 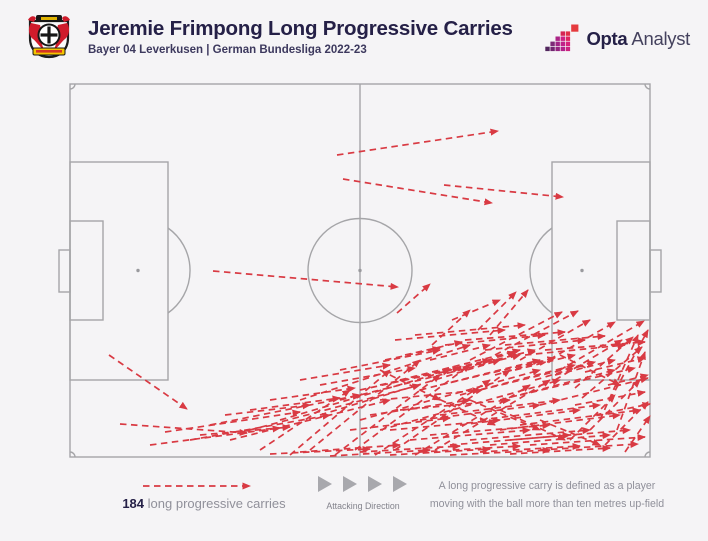 What do you see at coordinates (362, 484) in the screenshot?
I see `attacking-direction-icon` at bounding box center [362, 484].